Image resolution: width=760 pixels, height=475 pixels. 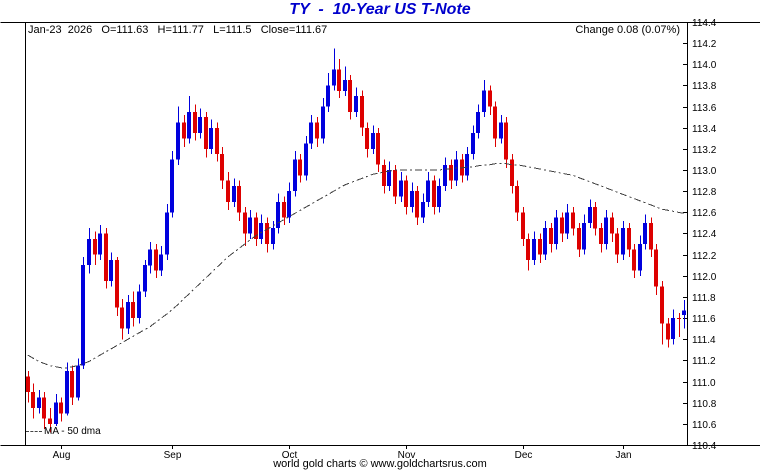 What do you see at coordinates (704, 192) in the screenshot?
I see `svg-text: 112.8` at bounding box center [704, 192].